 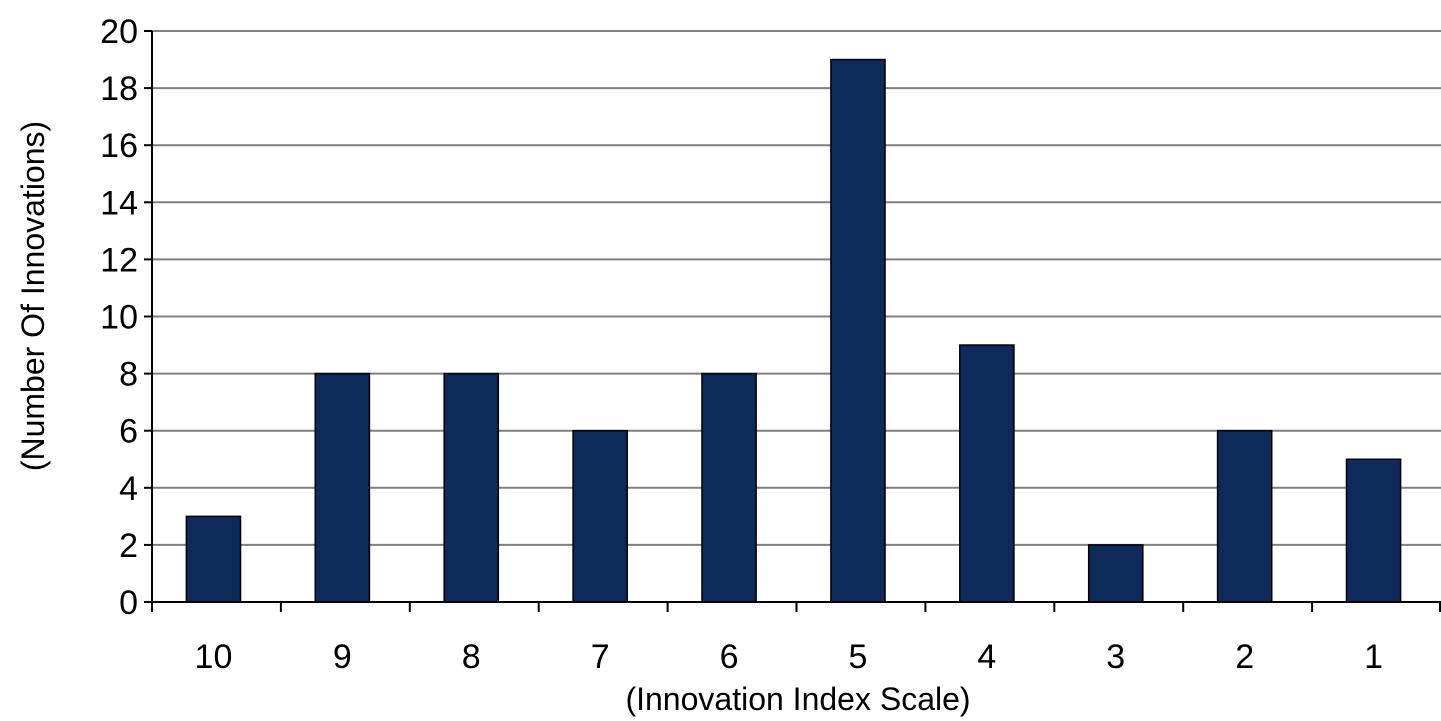 I want to click on x-tick-label: 8, so click(x=471, y=657).